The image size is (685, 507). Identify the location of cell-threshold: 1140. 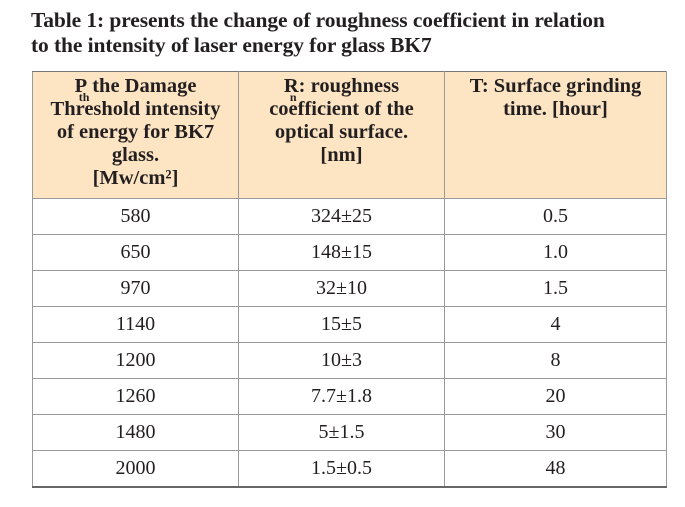
(135, 324).